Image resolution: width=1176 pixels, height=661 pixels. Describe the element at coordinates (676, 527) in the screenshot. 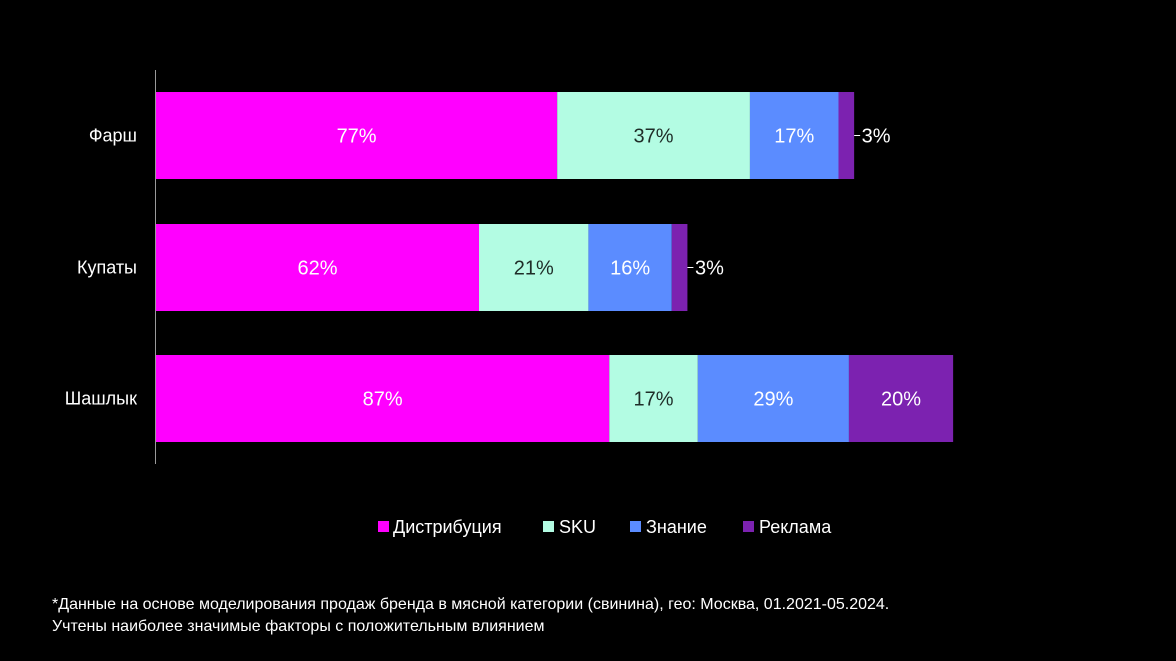

I see `legend-label-3: Знание` at that location.